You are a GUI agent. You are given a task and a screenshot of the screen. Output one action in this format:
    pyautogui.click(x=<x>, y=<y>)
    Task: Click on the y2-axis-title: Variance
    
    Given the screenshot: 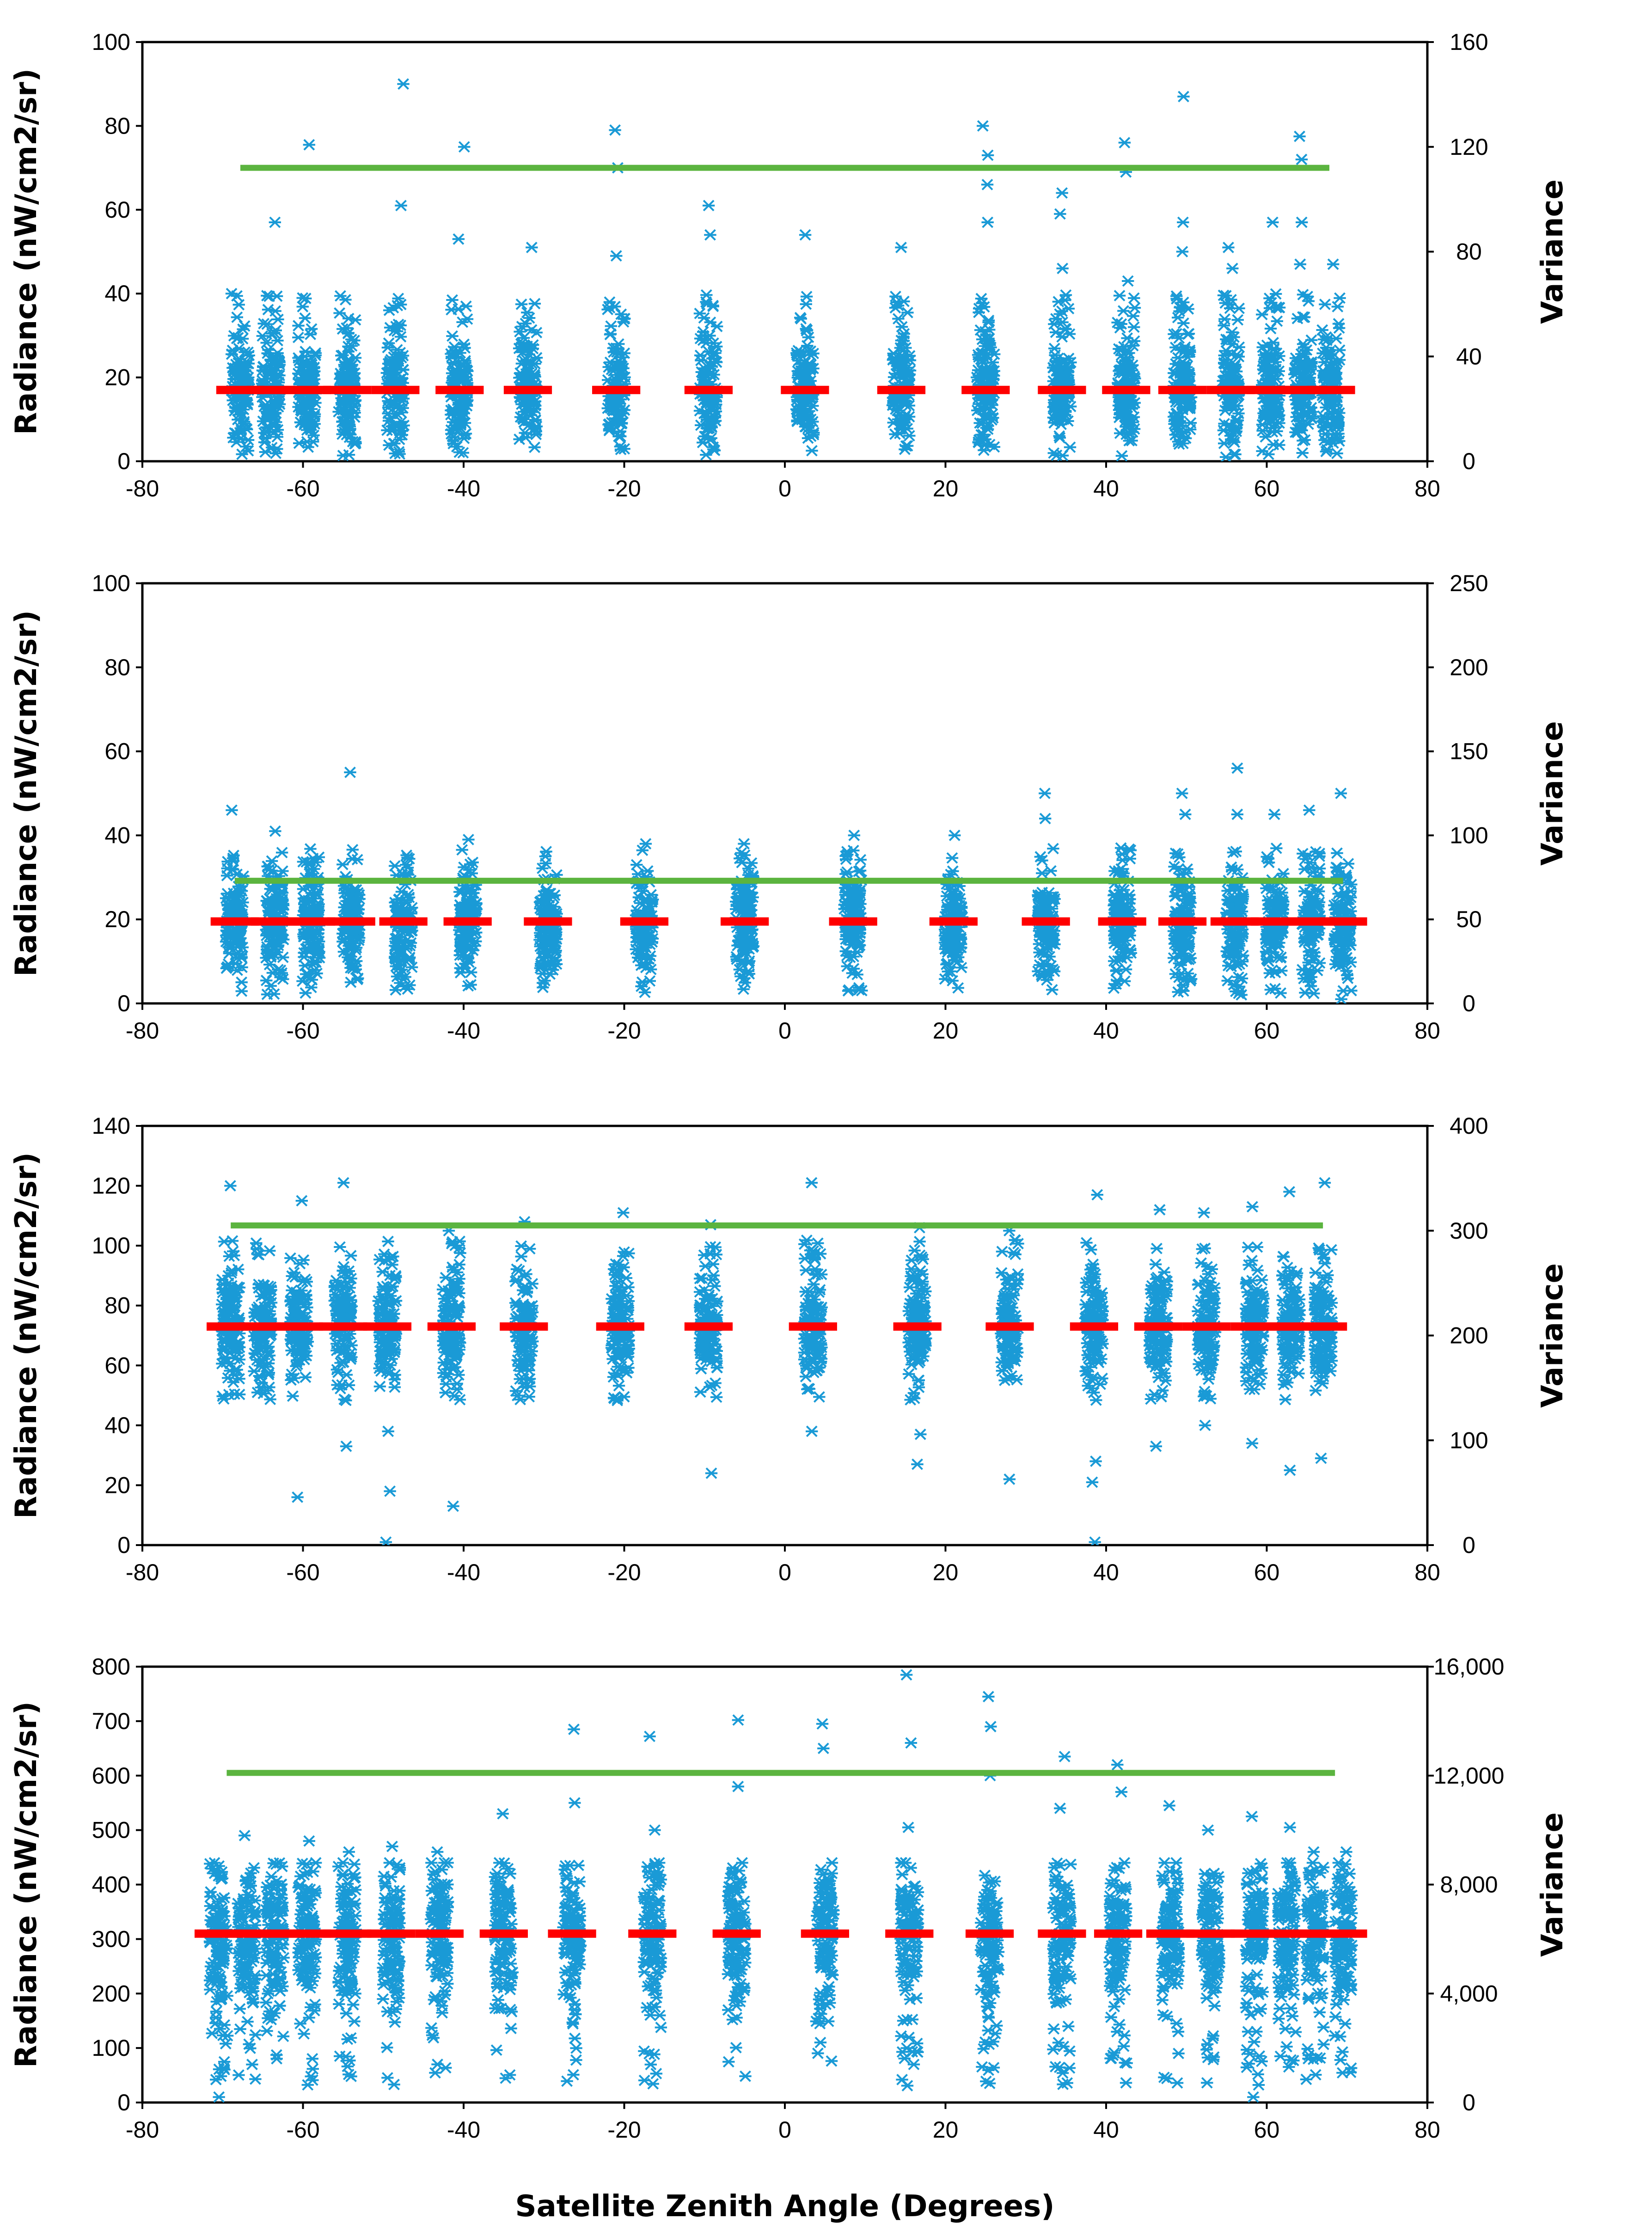 What is the action you would take?
    pyautogui.click(x=1553, y=1335)
    